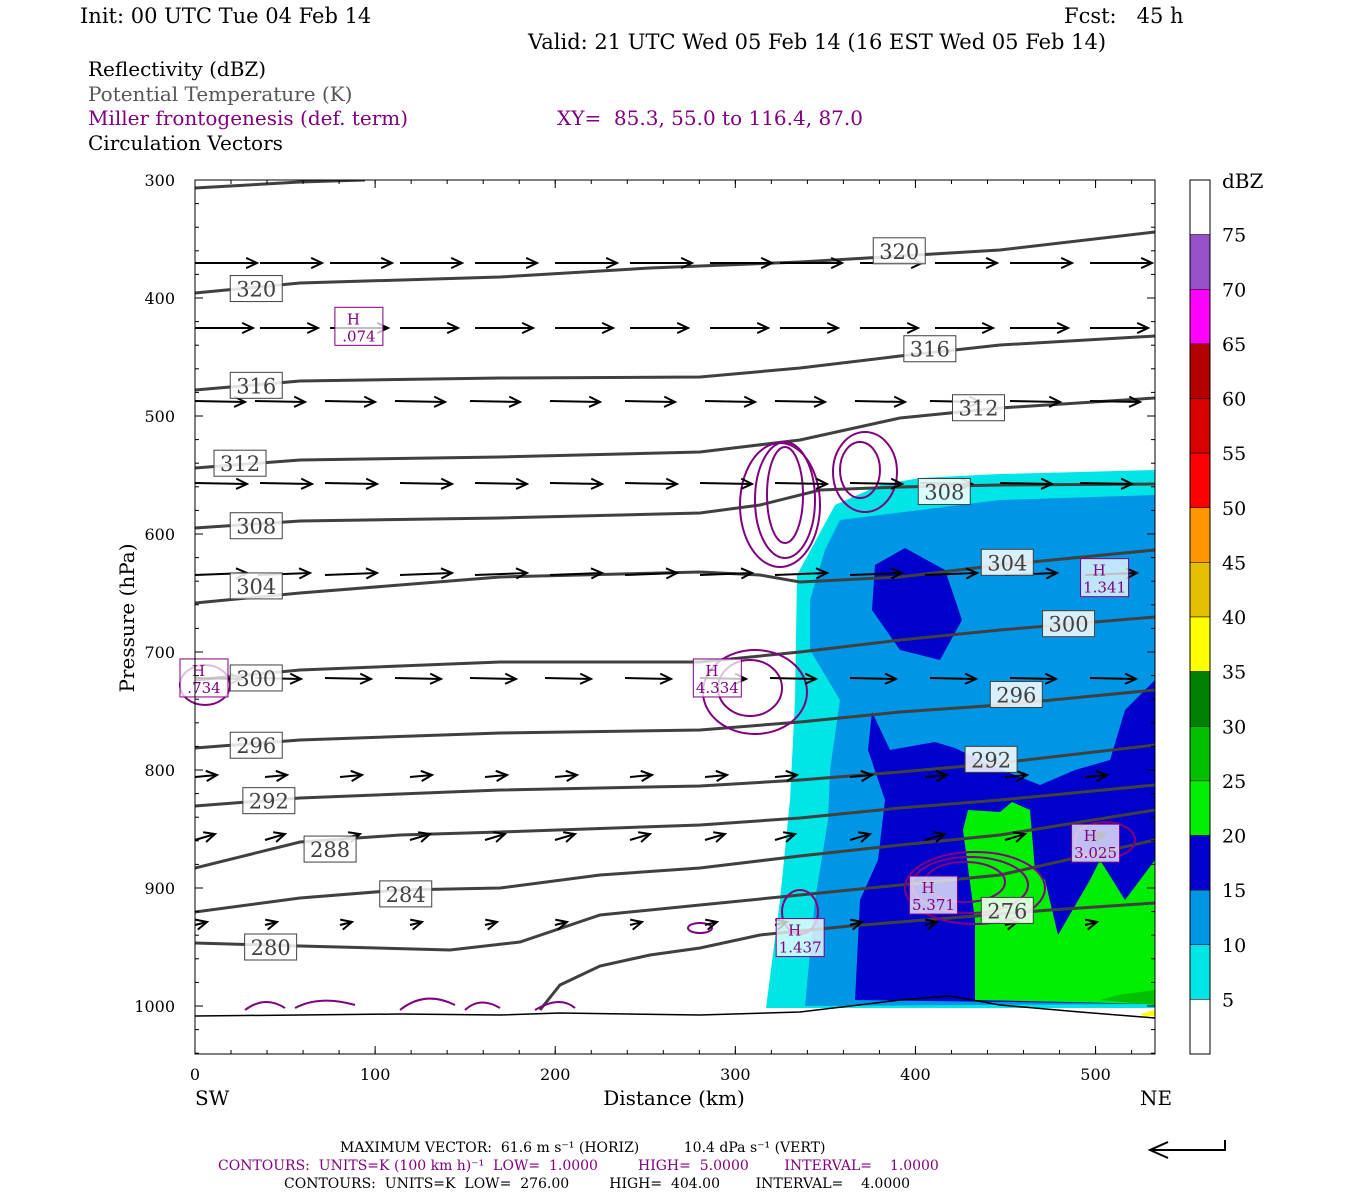 The image size is (1350, 1200). I want to click on legend-vectors: Circulation Vectors, so click(185, 143).